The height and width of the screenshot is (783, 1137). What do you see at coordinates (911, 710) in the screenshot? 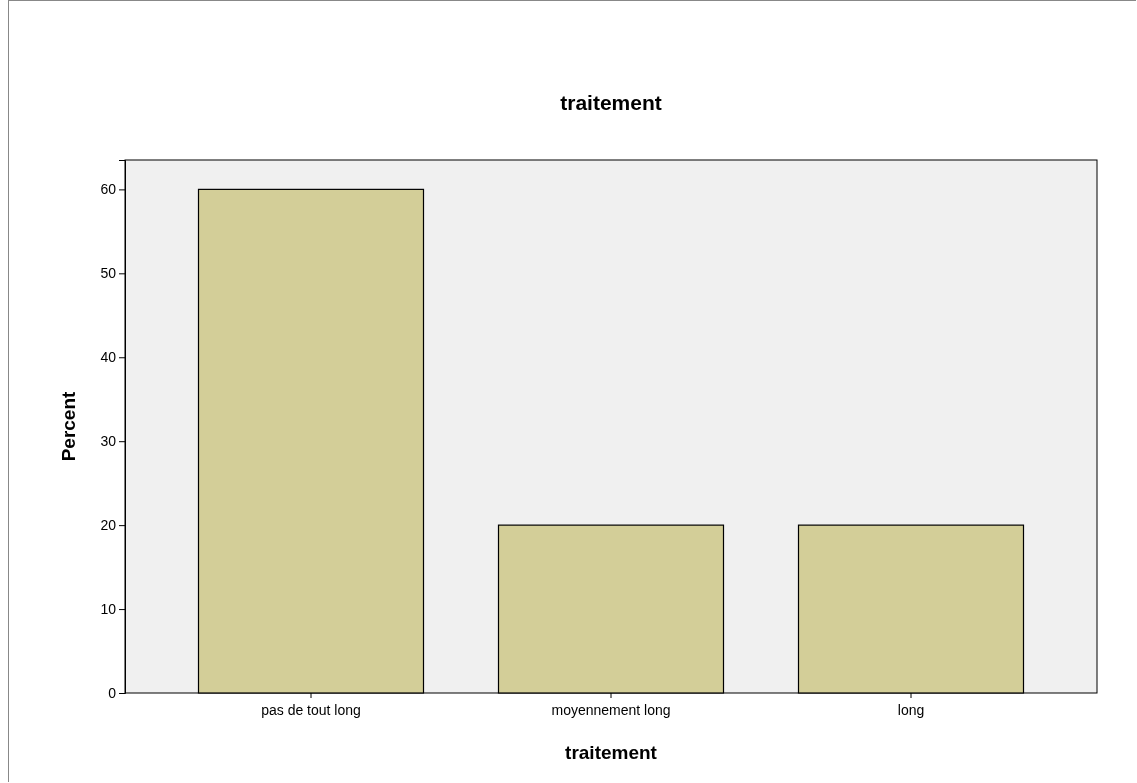
I see `x-tick-label: long` at bounding box center [911, 710].